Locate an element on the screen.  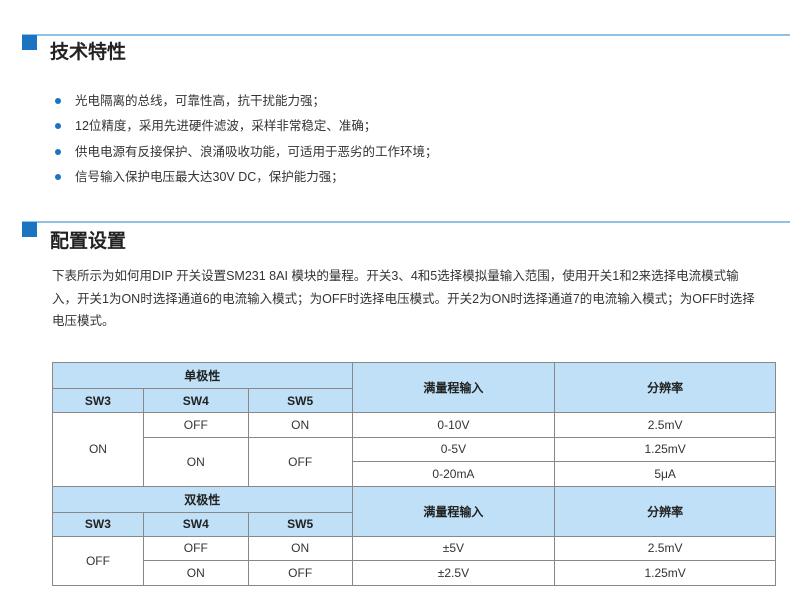
sw3-cell: OFF is located at coordinates (98, 560).